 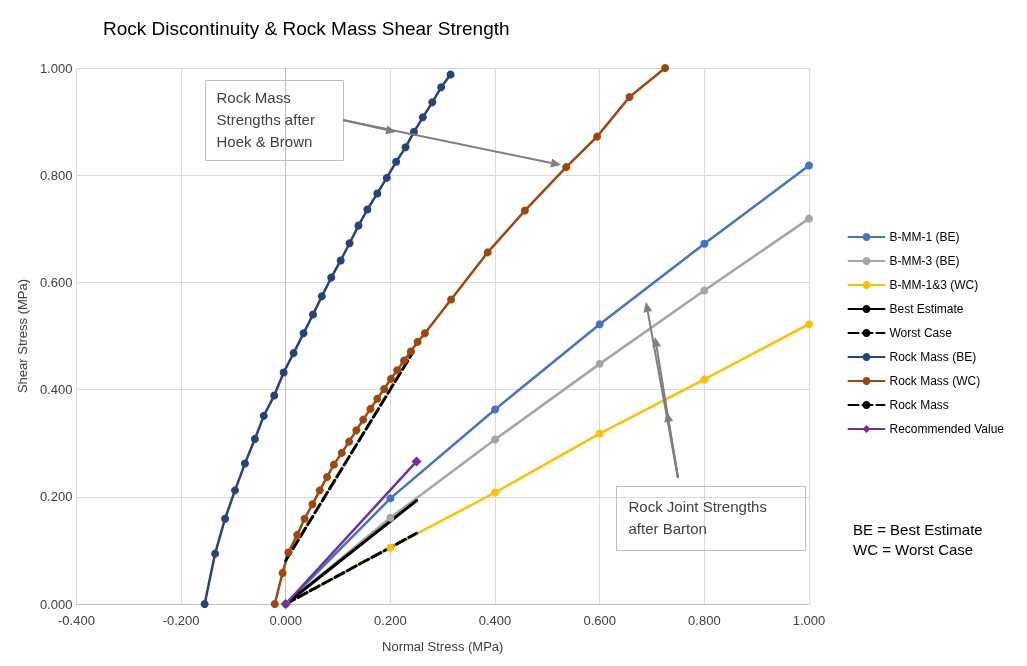 I want to click on text: WC = Worst Case, so click(x=913, y=549).